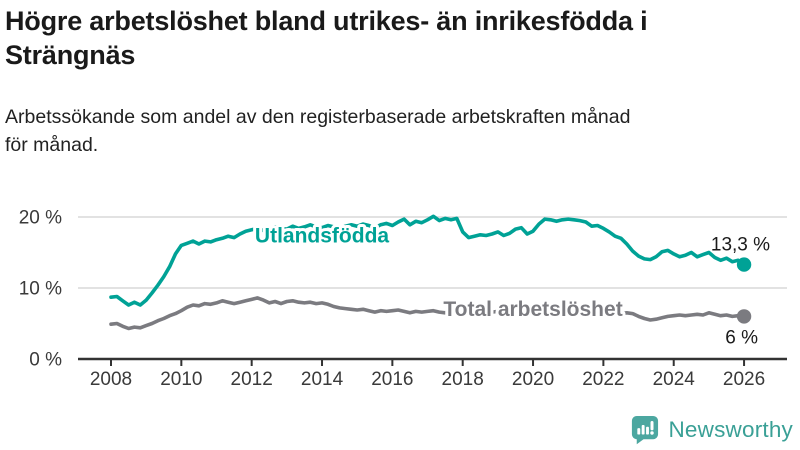 Image resolution: width=800 pixels, height=450 pixels. What do you see at coordinates (427, 313) in the screenshot?
I see `series-line-total` at bounding box center [427, 313].